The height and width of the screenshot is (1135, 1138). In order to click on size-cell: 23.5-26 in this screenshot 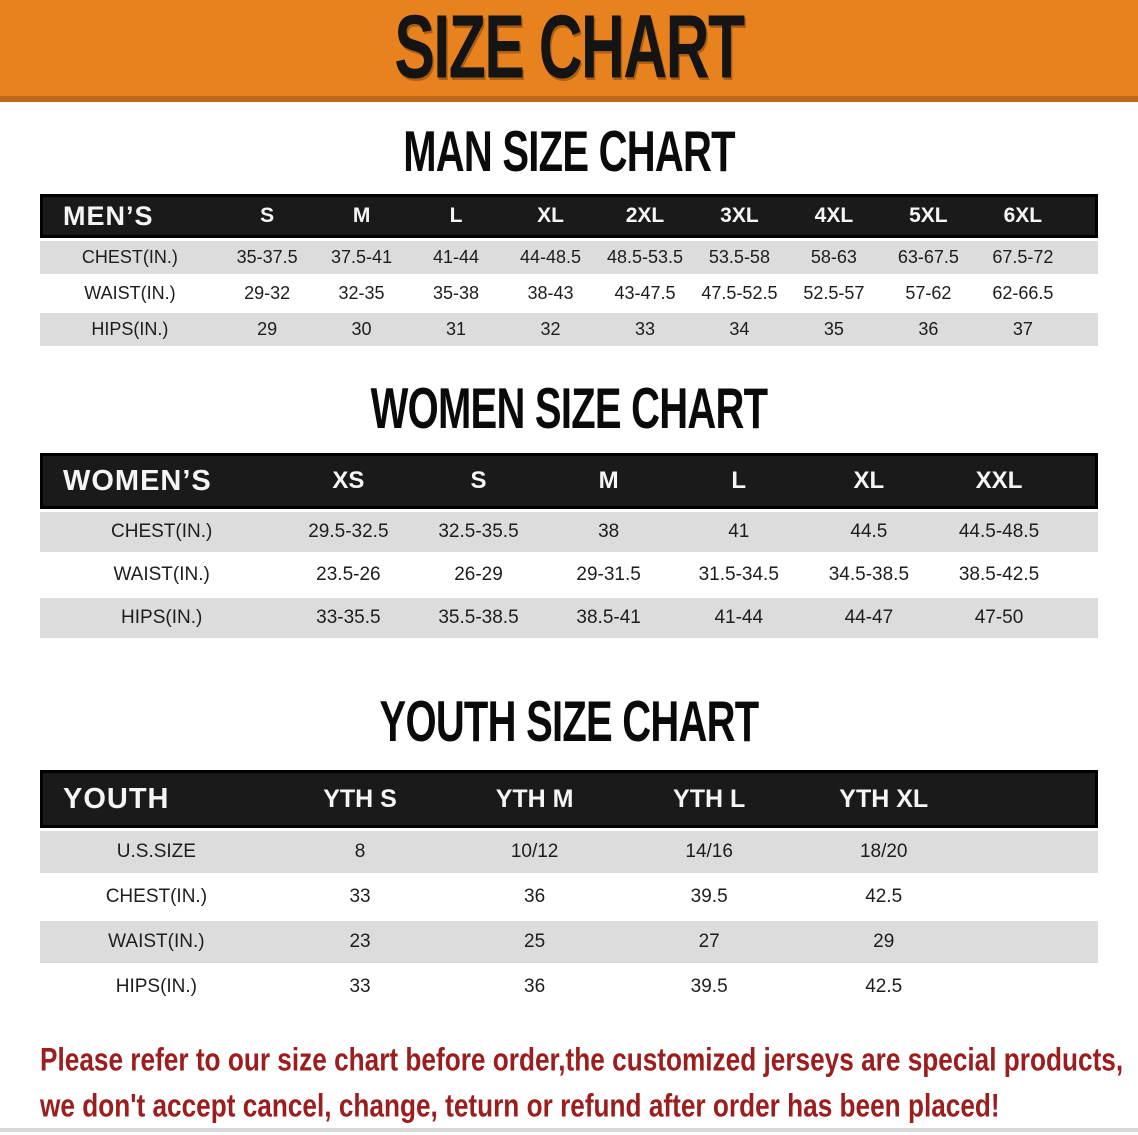, I will do `click(348, 575)`.